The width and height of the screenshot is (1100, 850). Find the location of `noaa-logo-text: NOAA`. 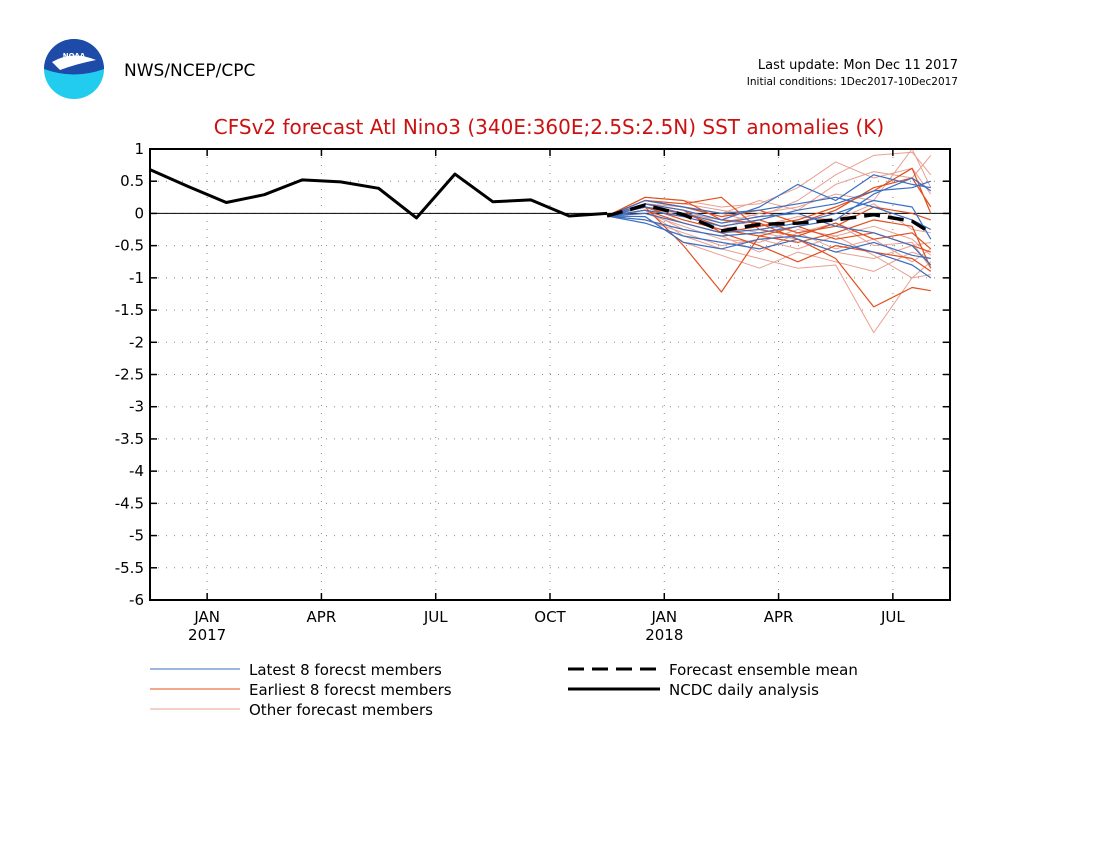

noaa-logo-text: NOAA is located at coordinates (74, 56).